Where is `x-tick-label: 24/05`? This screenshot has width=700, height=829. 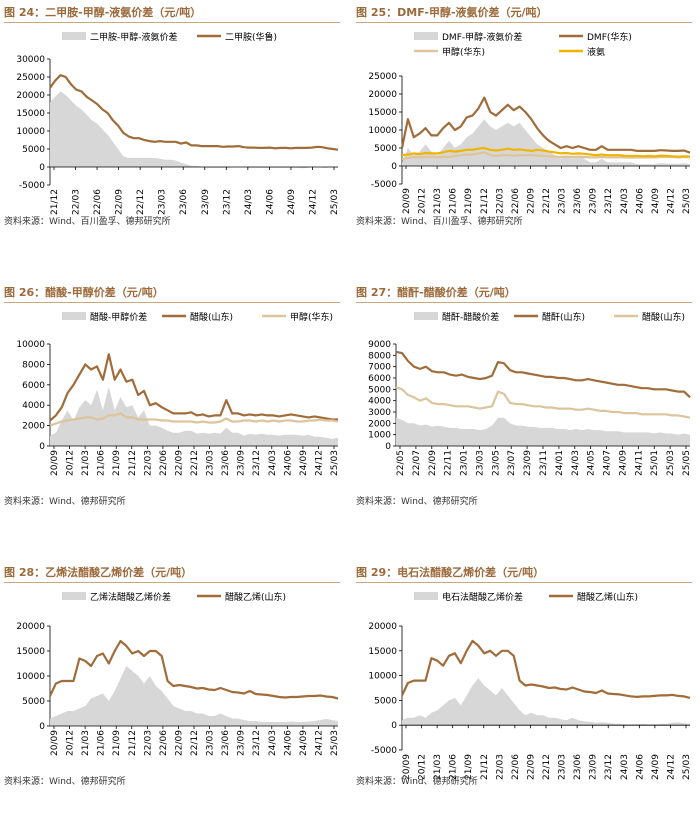 x-tick-label: 24/05 is located at coordinates (592, 463).